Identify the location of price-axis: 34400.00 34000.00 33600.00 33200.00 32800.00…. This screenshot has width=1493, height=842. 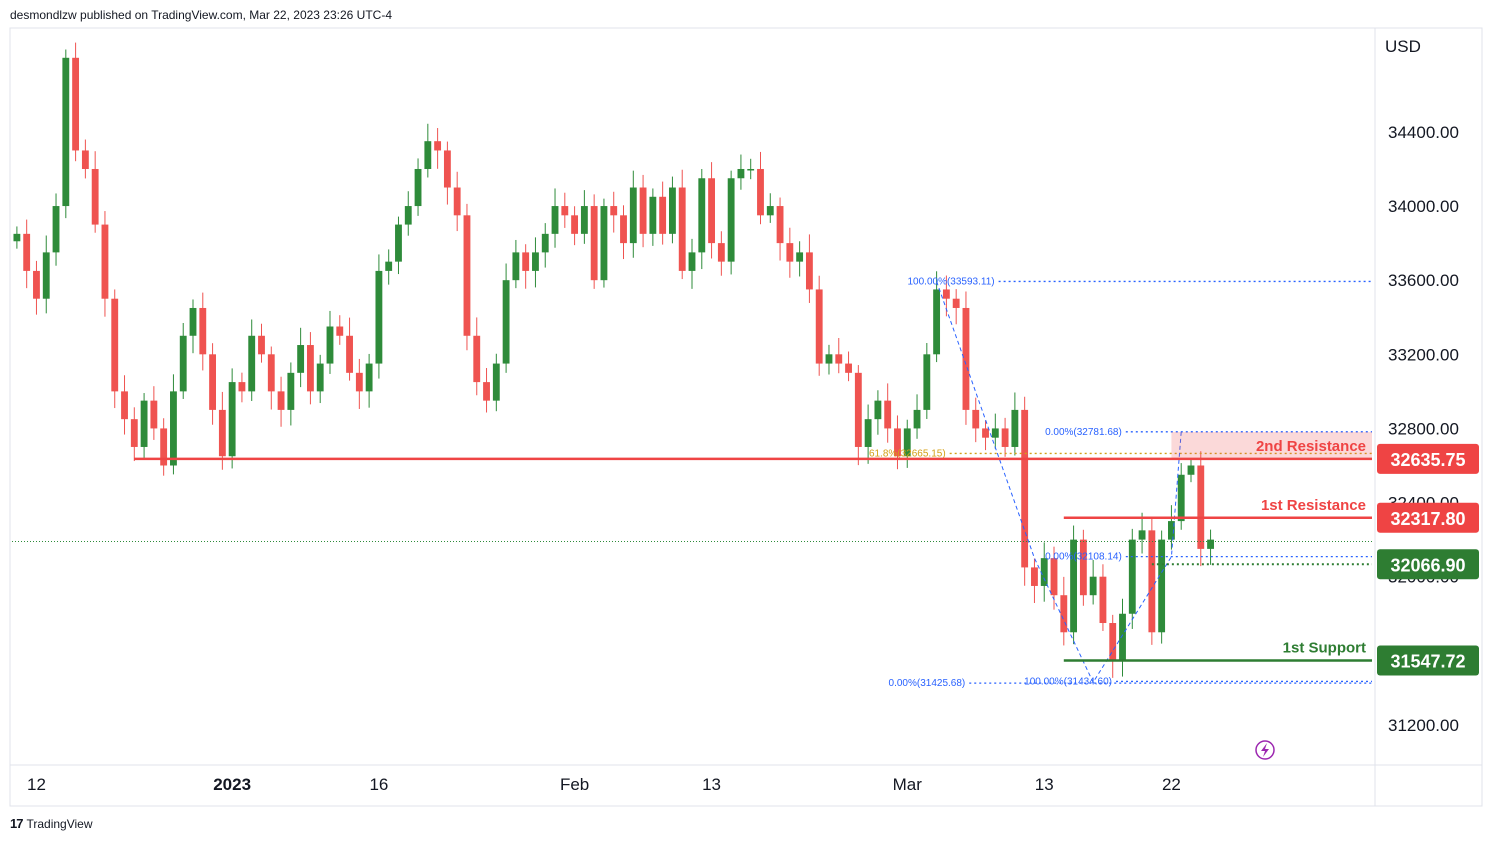
(1423, 429).